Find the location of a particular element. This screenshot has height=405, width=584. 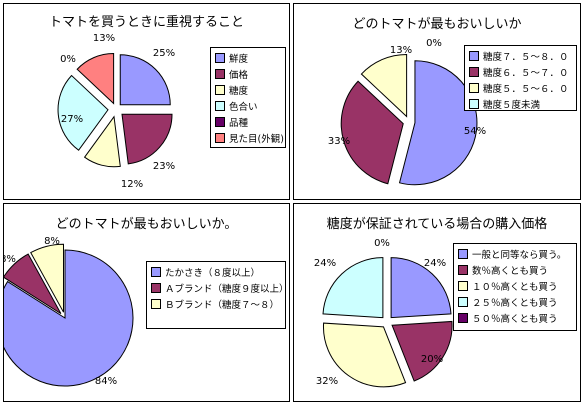

legend-item-0: 一般と同等なら買う。 is located at coordinates (515, 254).